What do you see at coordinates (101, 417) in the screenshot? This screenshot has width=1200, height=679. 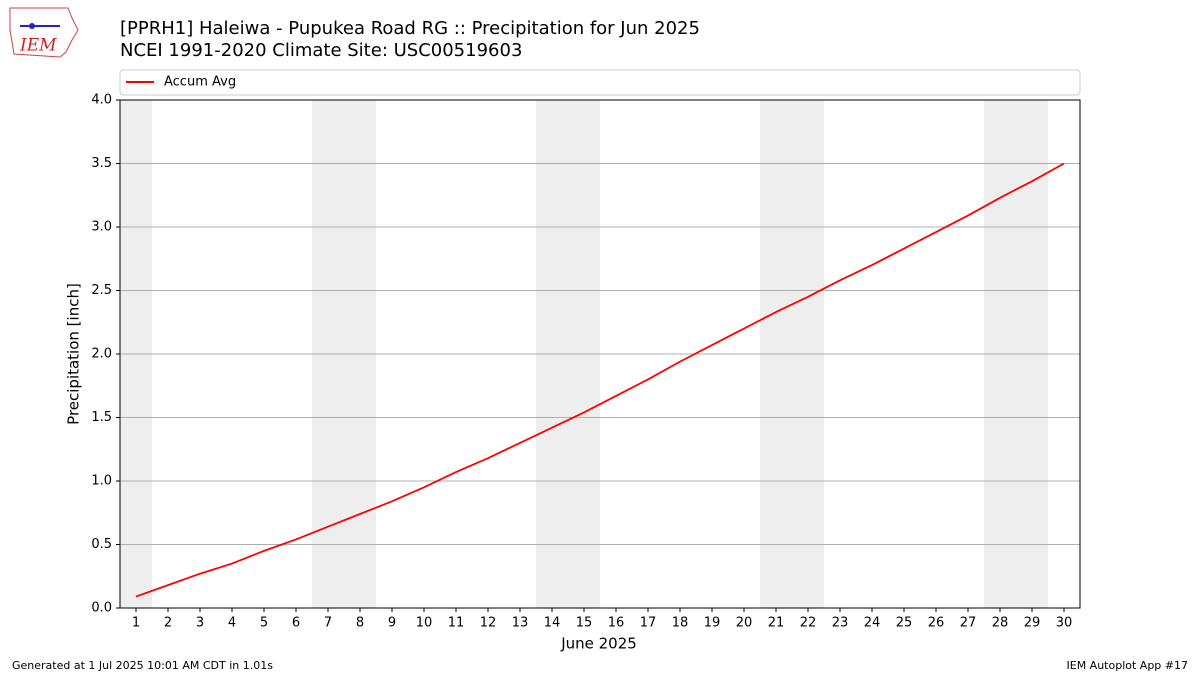 I see `y-tick-label: 1.5` at bounding box center [101, 417].